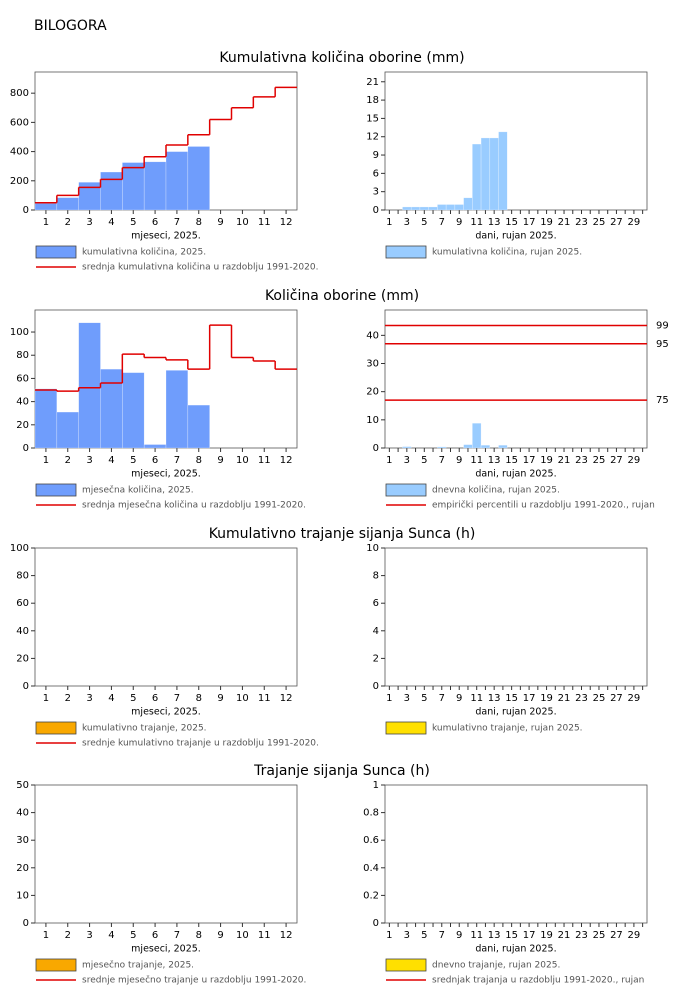  I want to click on x-tick-label: 19, so click(546, 222).